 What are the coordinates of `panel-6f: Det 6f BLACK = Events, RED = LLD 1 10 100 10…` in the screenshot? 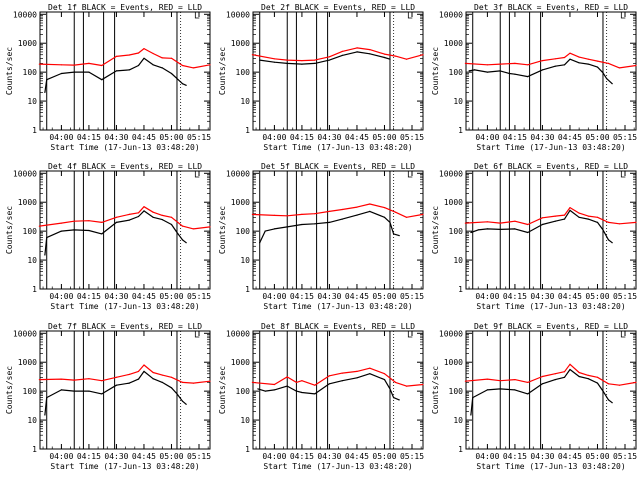 It's located at (534, 236).